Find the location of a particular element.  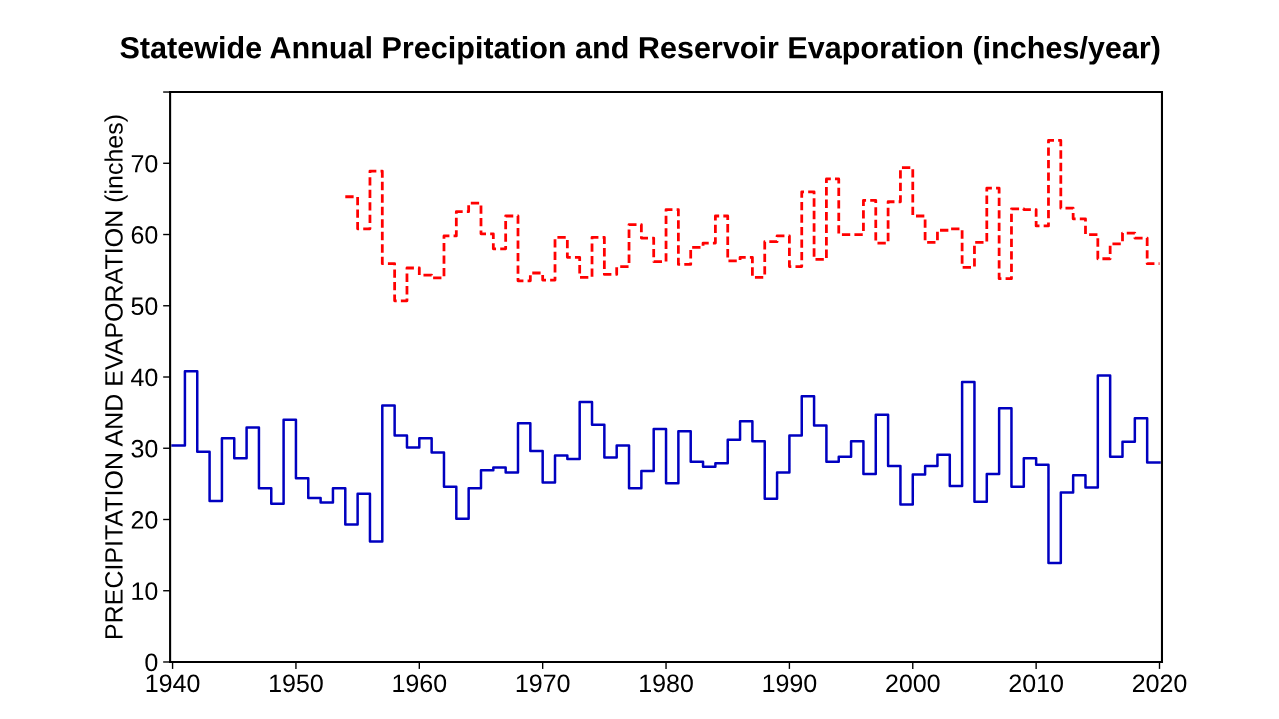

x-tick-label: 2020 is located at coordinates (1159, 683).